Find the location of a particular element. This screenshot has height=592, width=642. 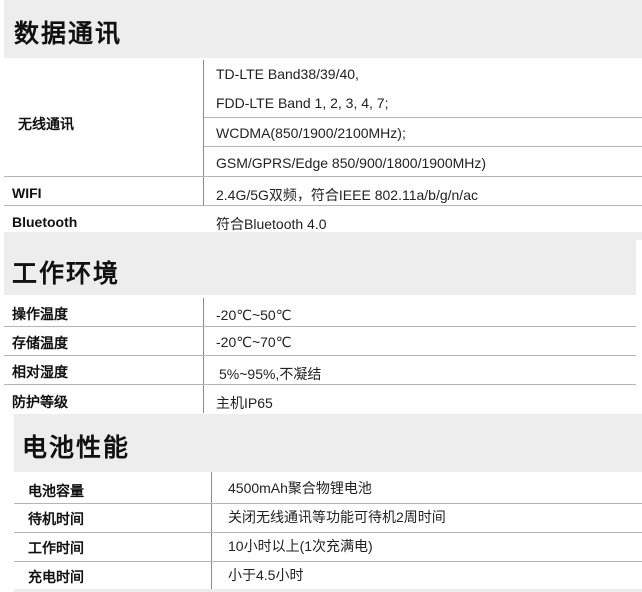

section-header-environment is located at coordinates (320, 267).